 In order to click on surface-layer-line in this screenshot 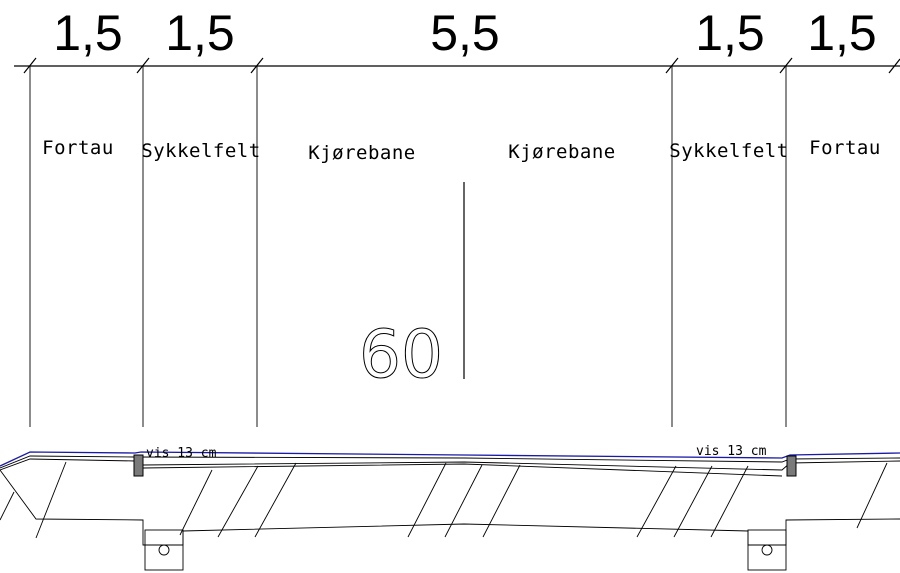, I will do `click(462, 470)`.